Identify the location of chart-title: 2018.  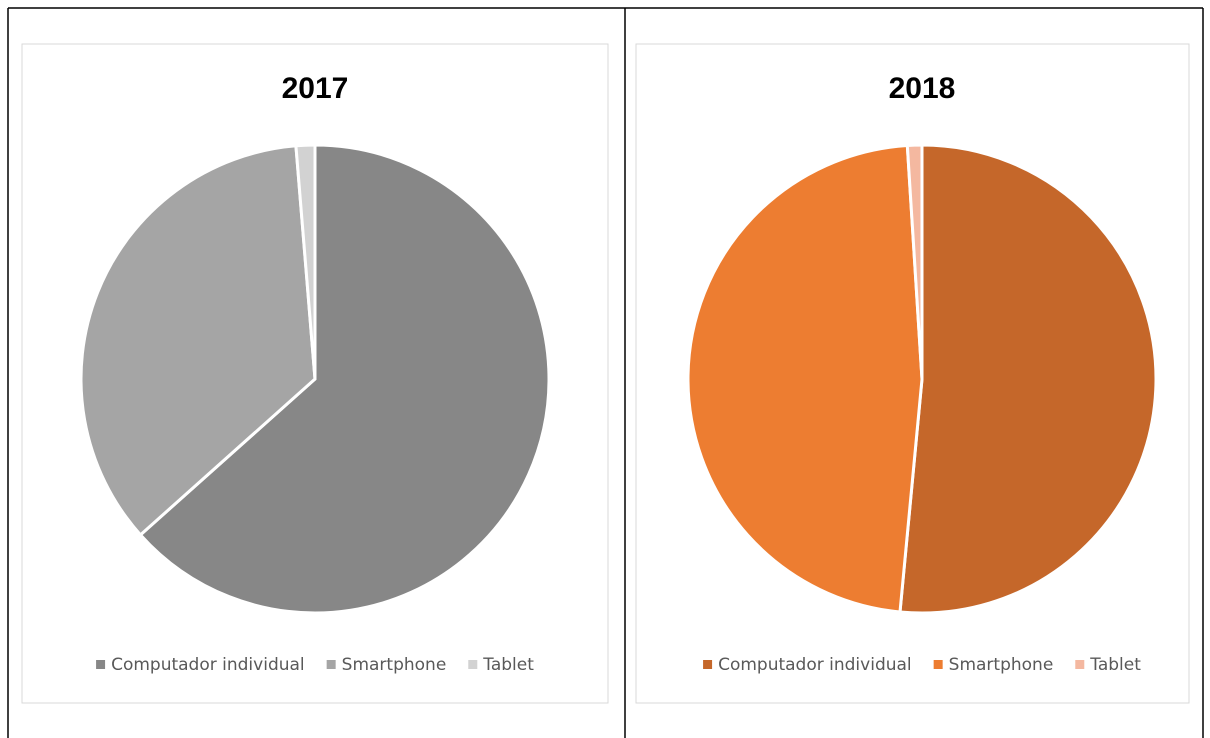
(922, 88).